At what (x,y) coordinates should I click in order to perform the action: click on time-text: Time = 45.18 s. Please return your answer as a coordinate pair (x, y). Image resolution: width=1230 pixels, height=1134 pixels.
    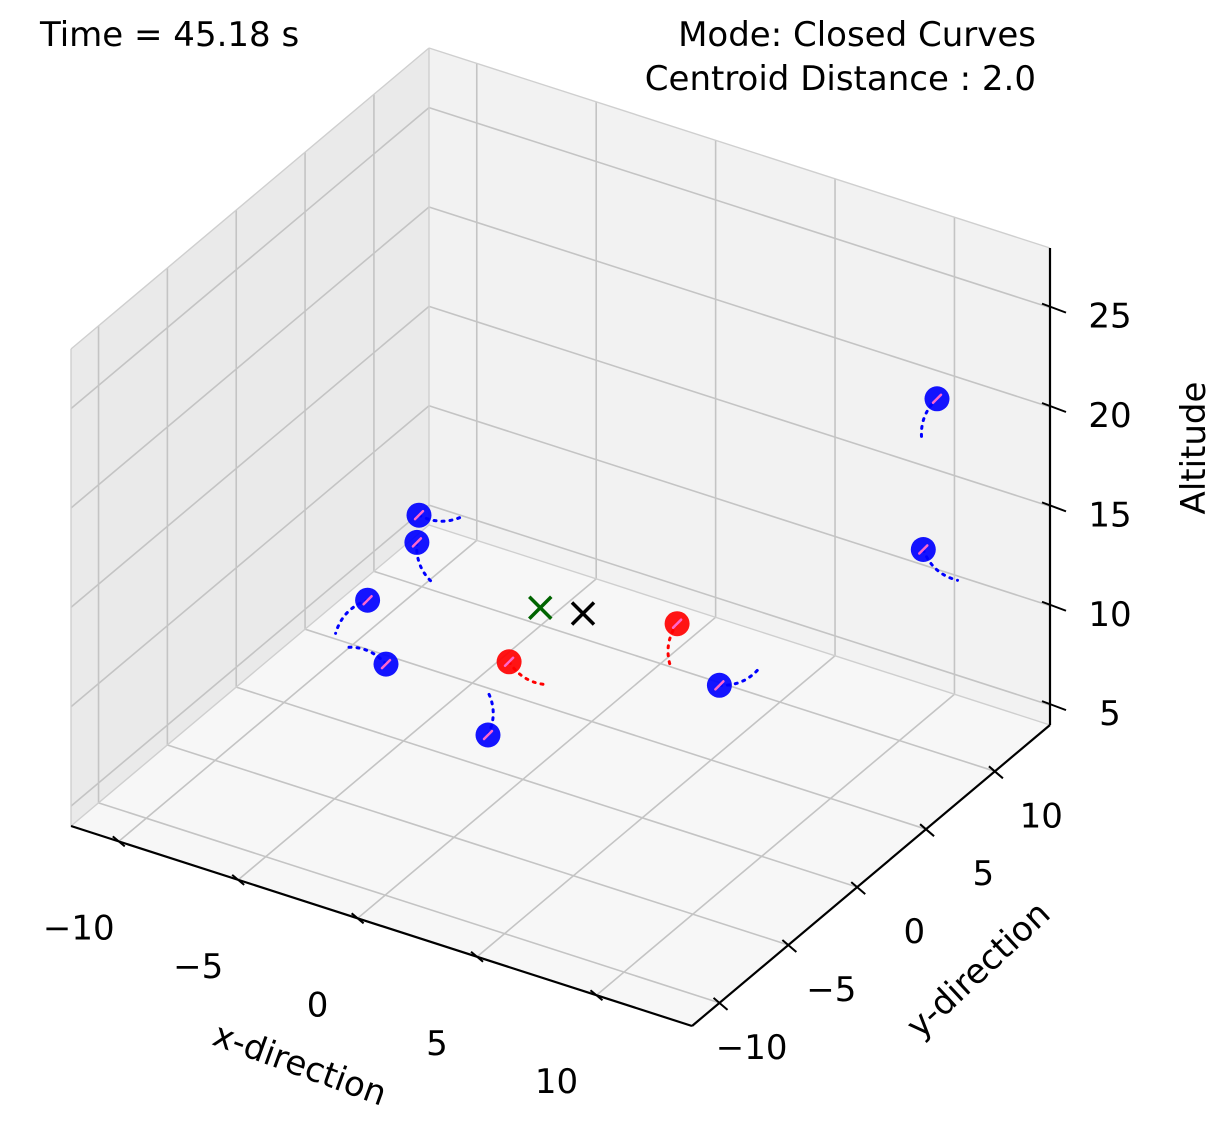
    Looking at the image, I should click on (169, 35).